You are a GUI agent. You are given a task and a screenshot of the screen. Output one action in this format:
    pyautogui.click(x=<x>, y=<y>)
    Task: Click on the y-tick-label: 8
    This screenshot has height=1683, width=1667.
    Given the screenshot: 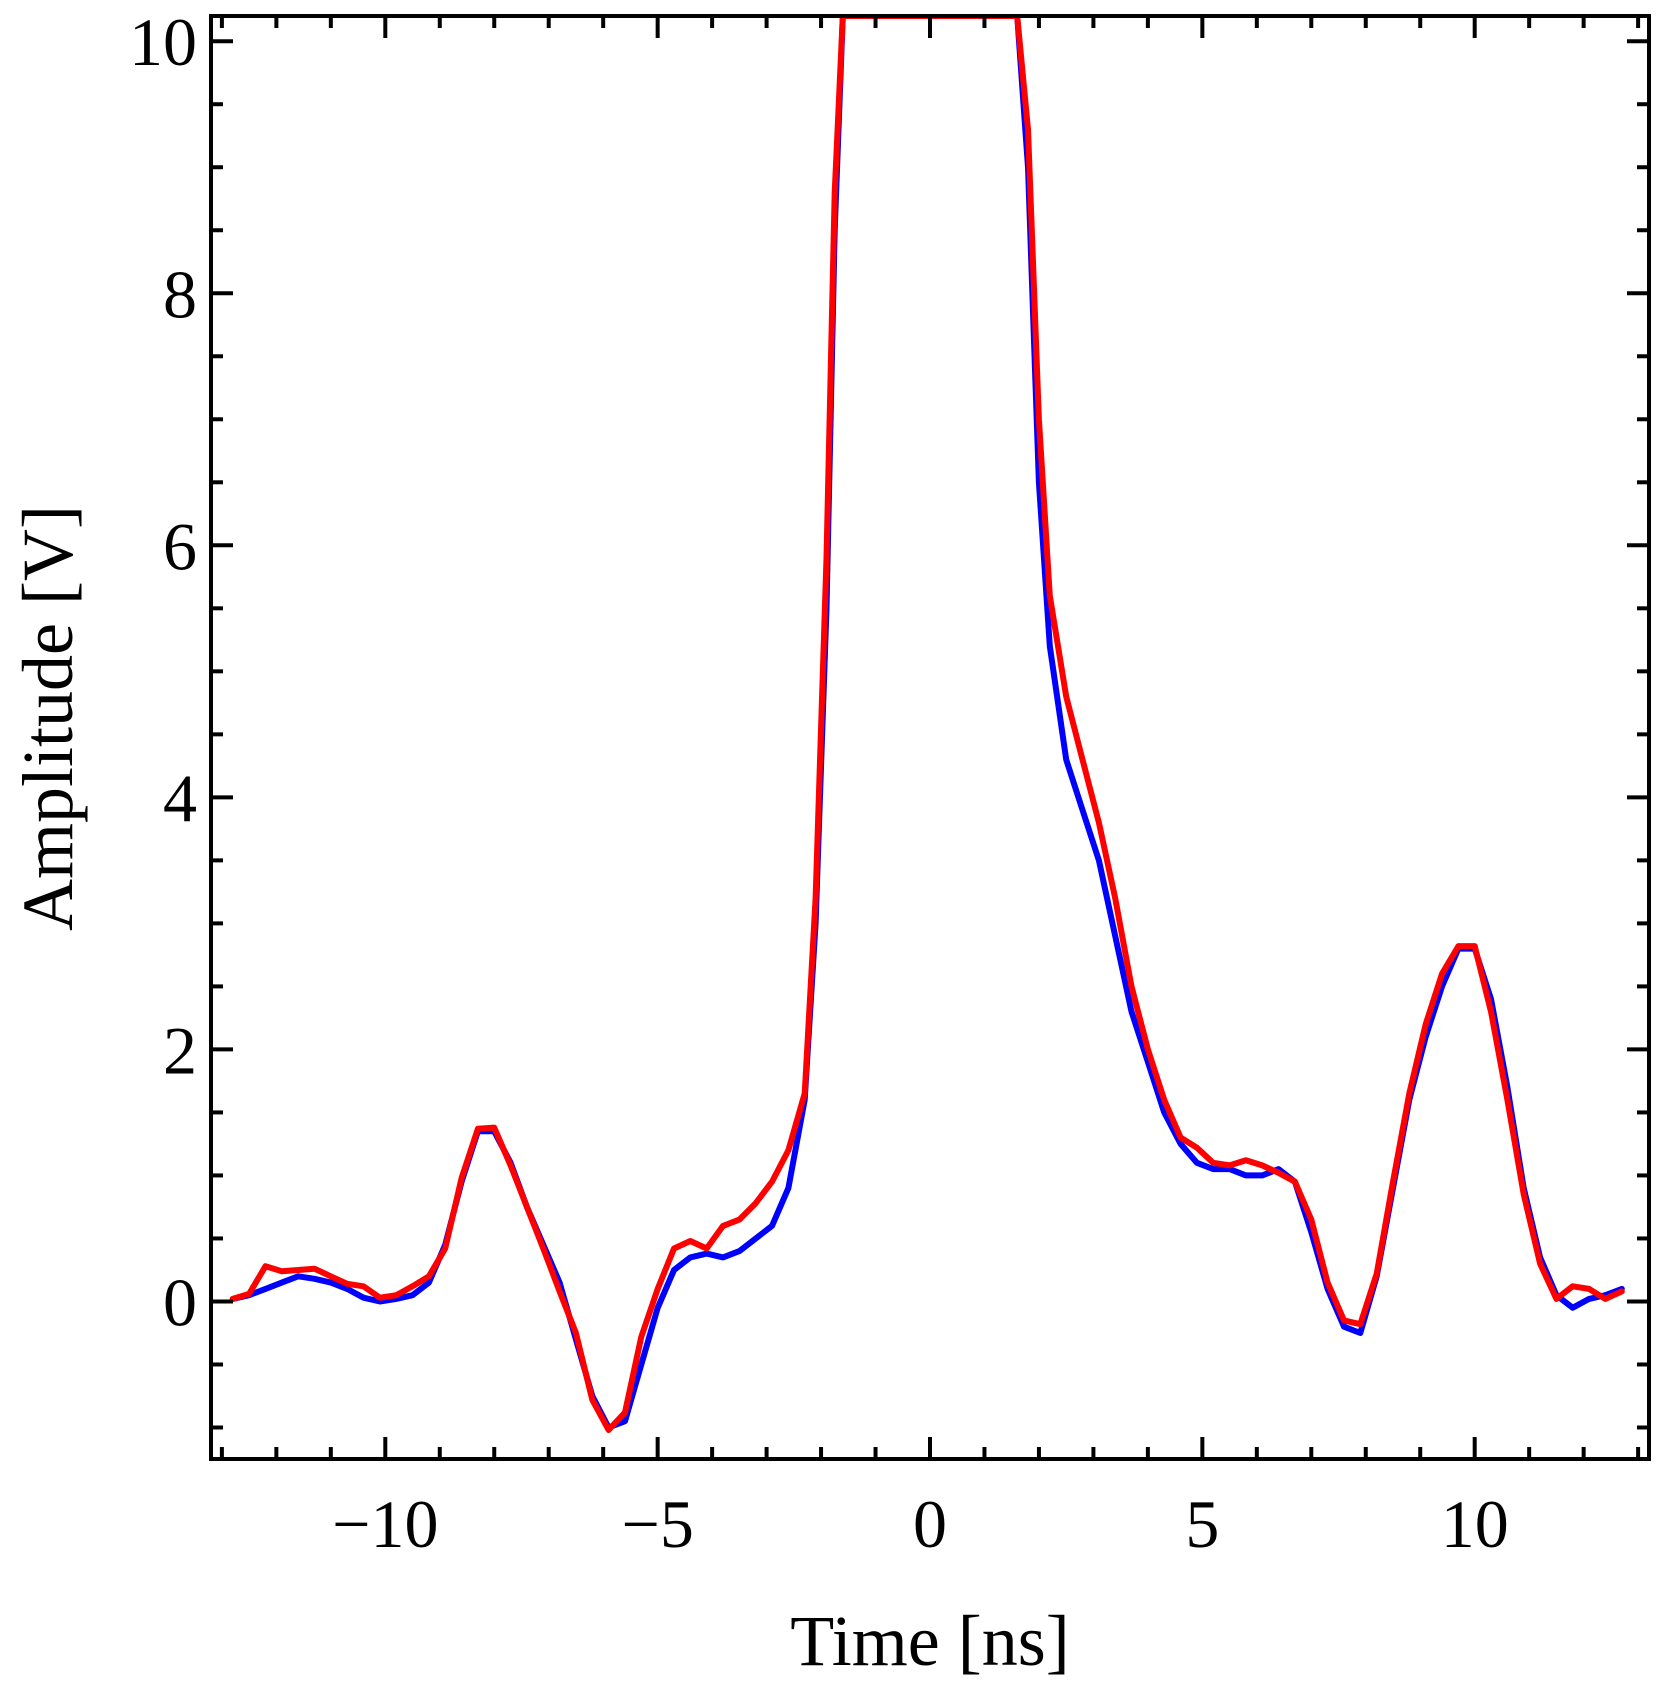 What is the action you would take?
    pyautogui.click(x=180, y=294)
    